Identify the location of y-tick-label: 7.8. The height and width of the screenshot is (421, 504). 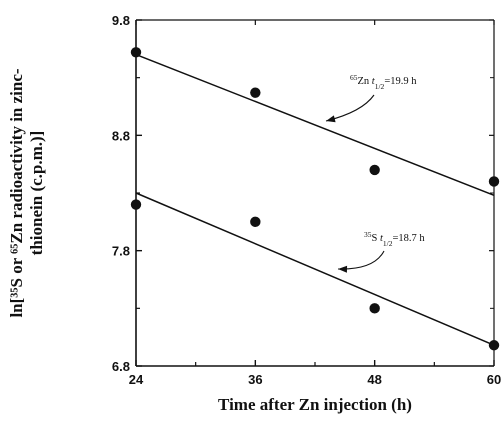
(121, 251).